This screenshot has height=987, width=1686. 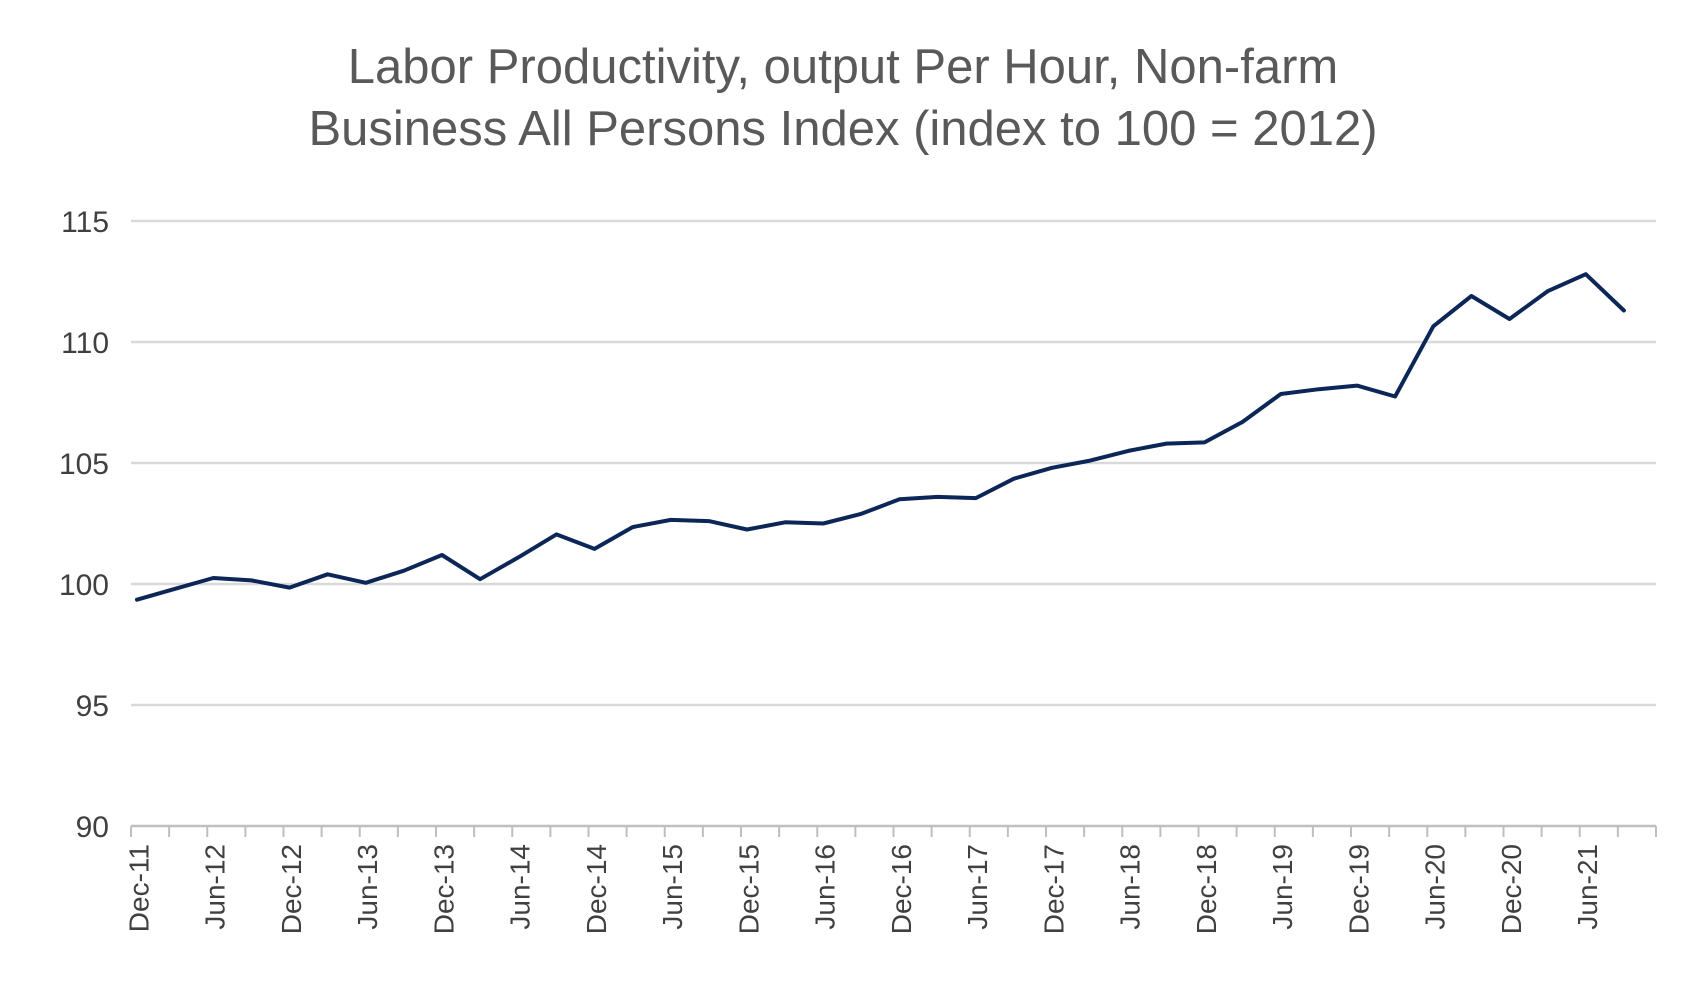 What do you see at coordinates (92, 706) in the screenshot?
I see `y-tick-label: 95` at bounding box center [92, 706].